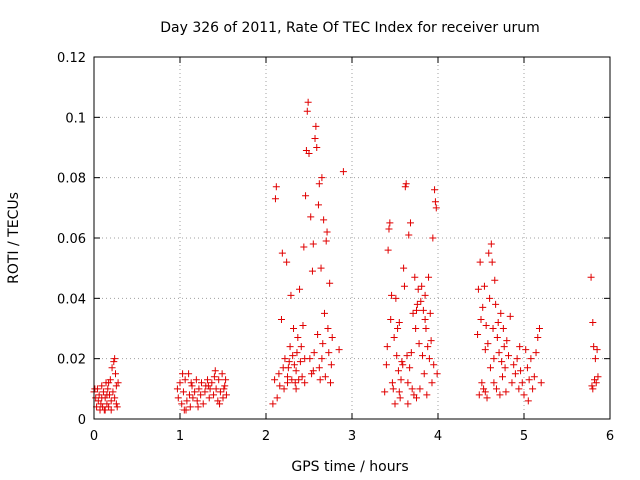  Describe the element at coordinates (349, 467) in the screenshot. I see `x-axis-label: GPS time / hours` at that location.